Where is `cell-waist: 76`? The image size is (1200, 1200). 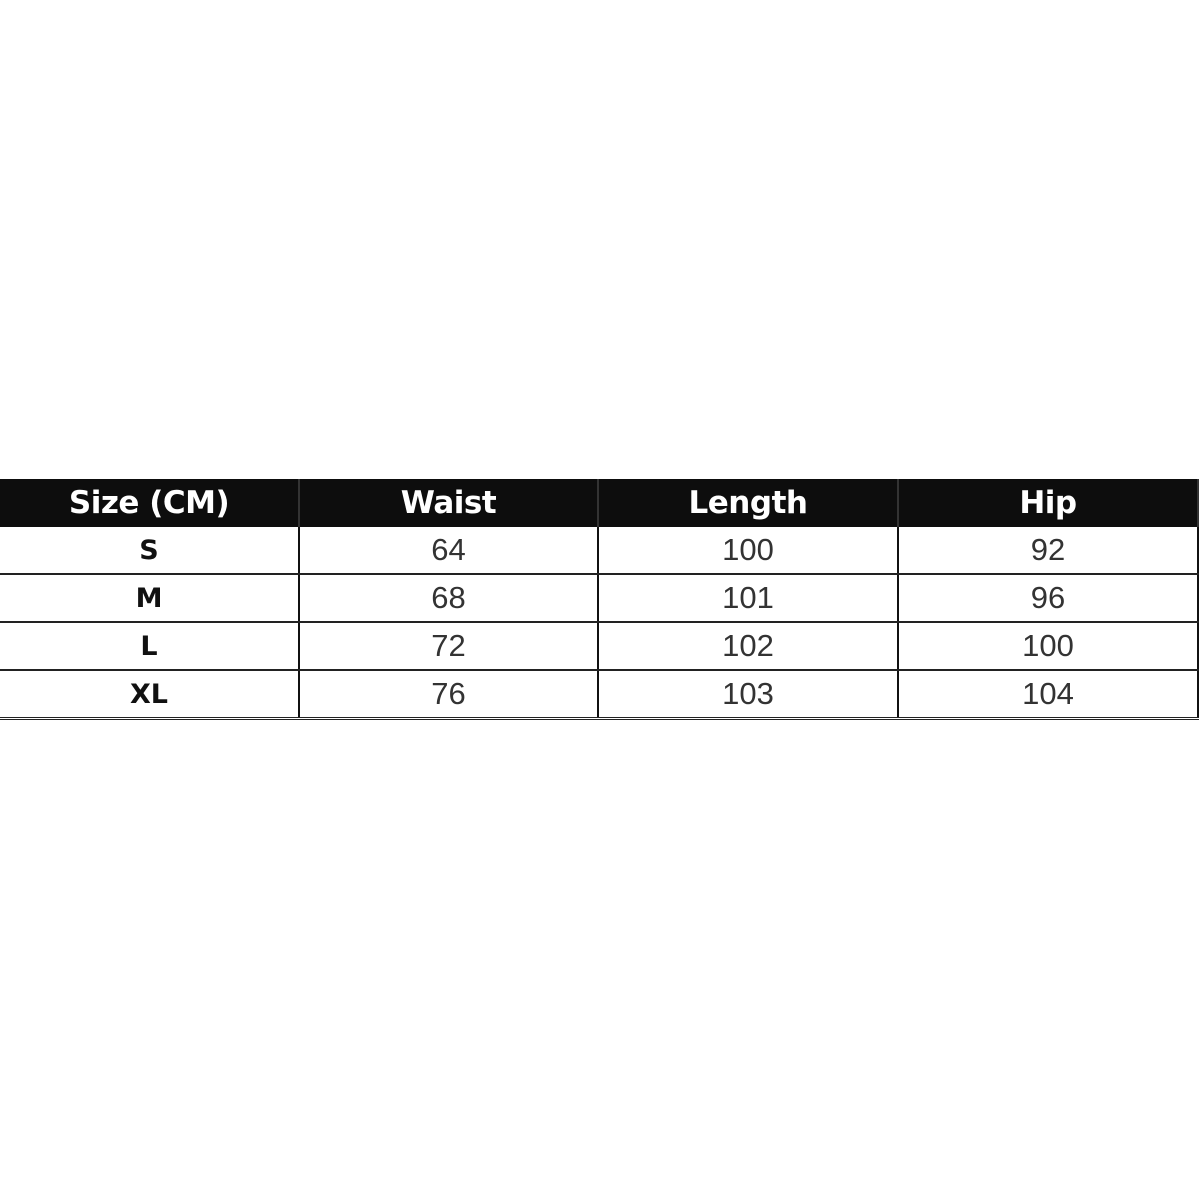
cell-waist: 76 is located at coordinates (449, 695).